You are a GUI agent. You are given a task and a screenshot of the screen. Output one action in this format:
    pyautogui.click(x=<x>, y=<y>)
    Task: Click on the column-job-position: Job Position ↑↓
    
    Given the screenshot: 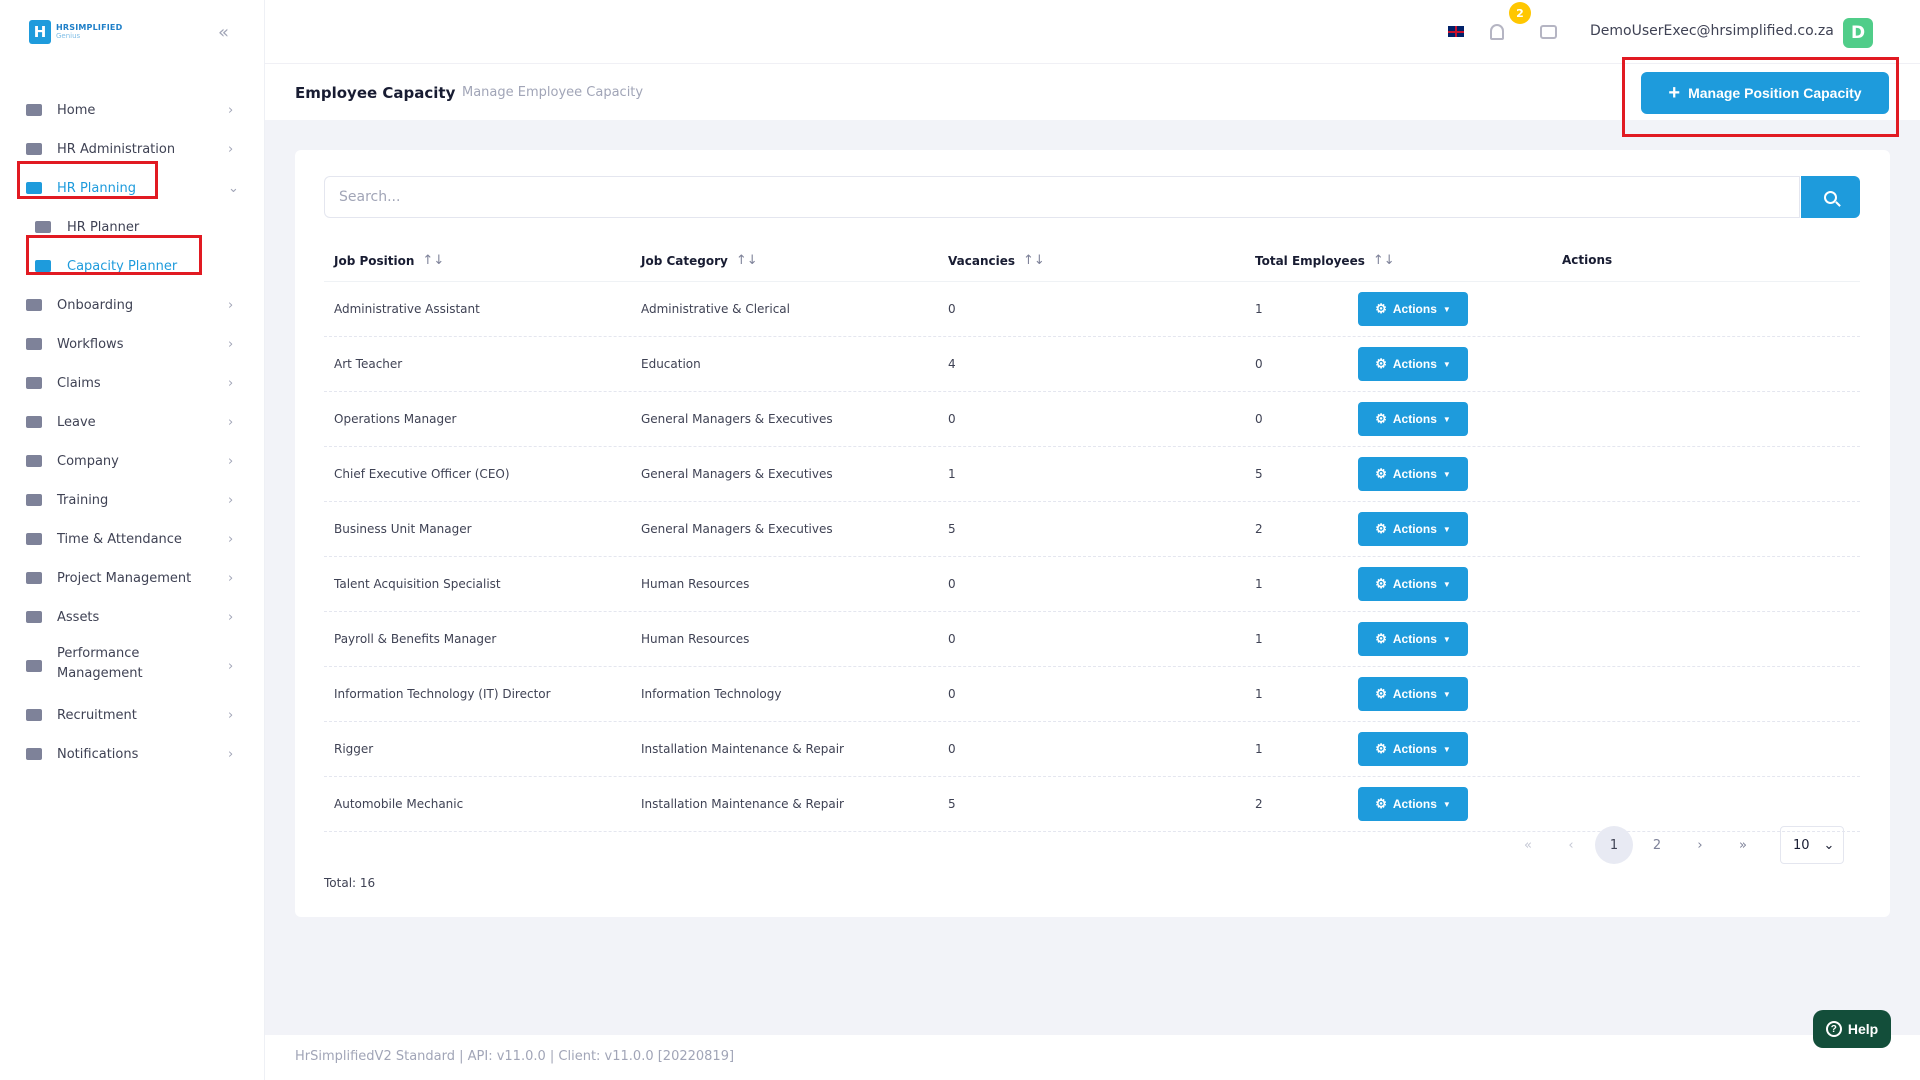 What is the action you would take?
    pyautogui.click(x=389, y=260)
    